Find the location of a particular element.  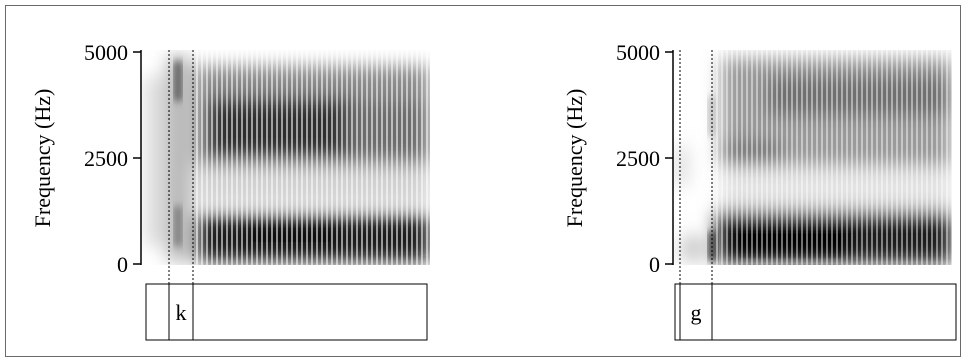

left-tier-box is located at coordinates (286, 312).